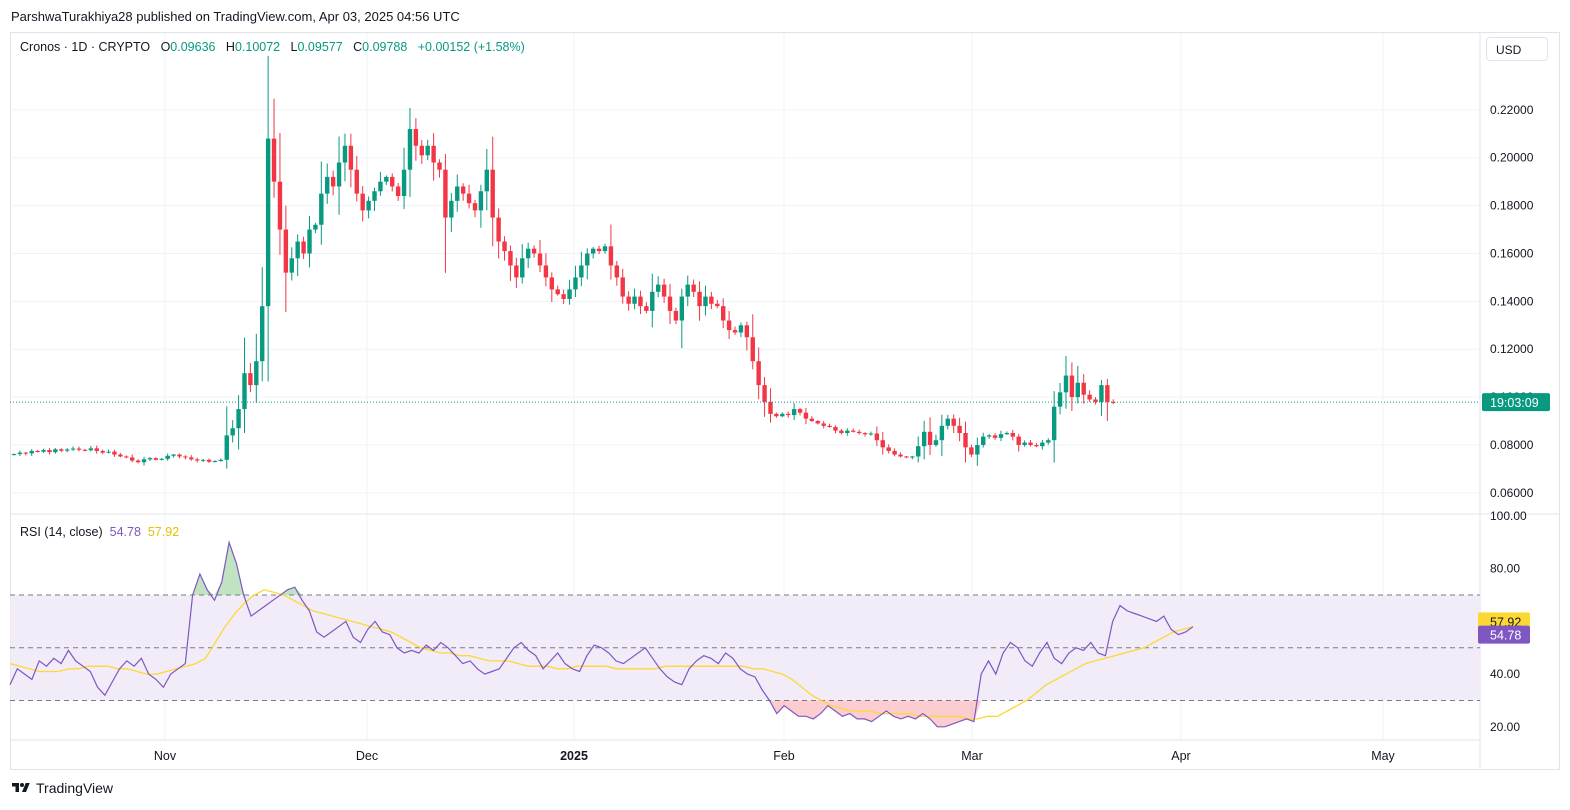 The height and width of the screenshot is (810, 1570). Describe the element at coordinates (1512, 445) in the screenshot. I see `price-tick-label: 0.08000` at that location.